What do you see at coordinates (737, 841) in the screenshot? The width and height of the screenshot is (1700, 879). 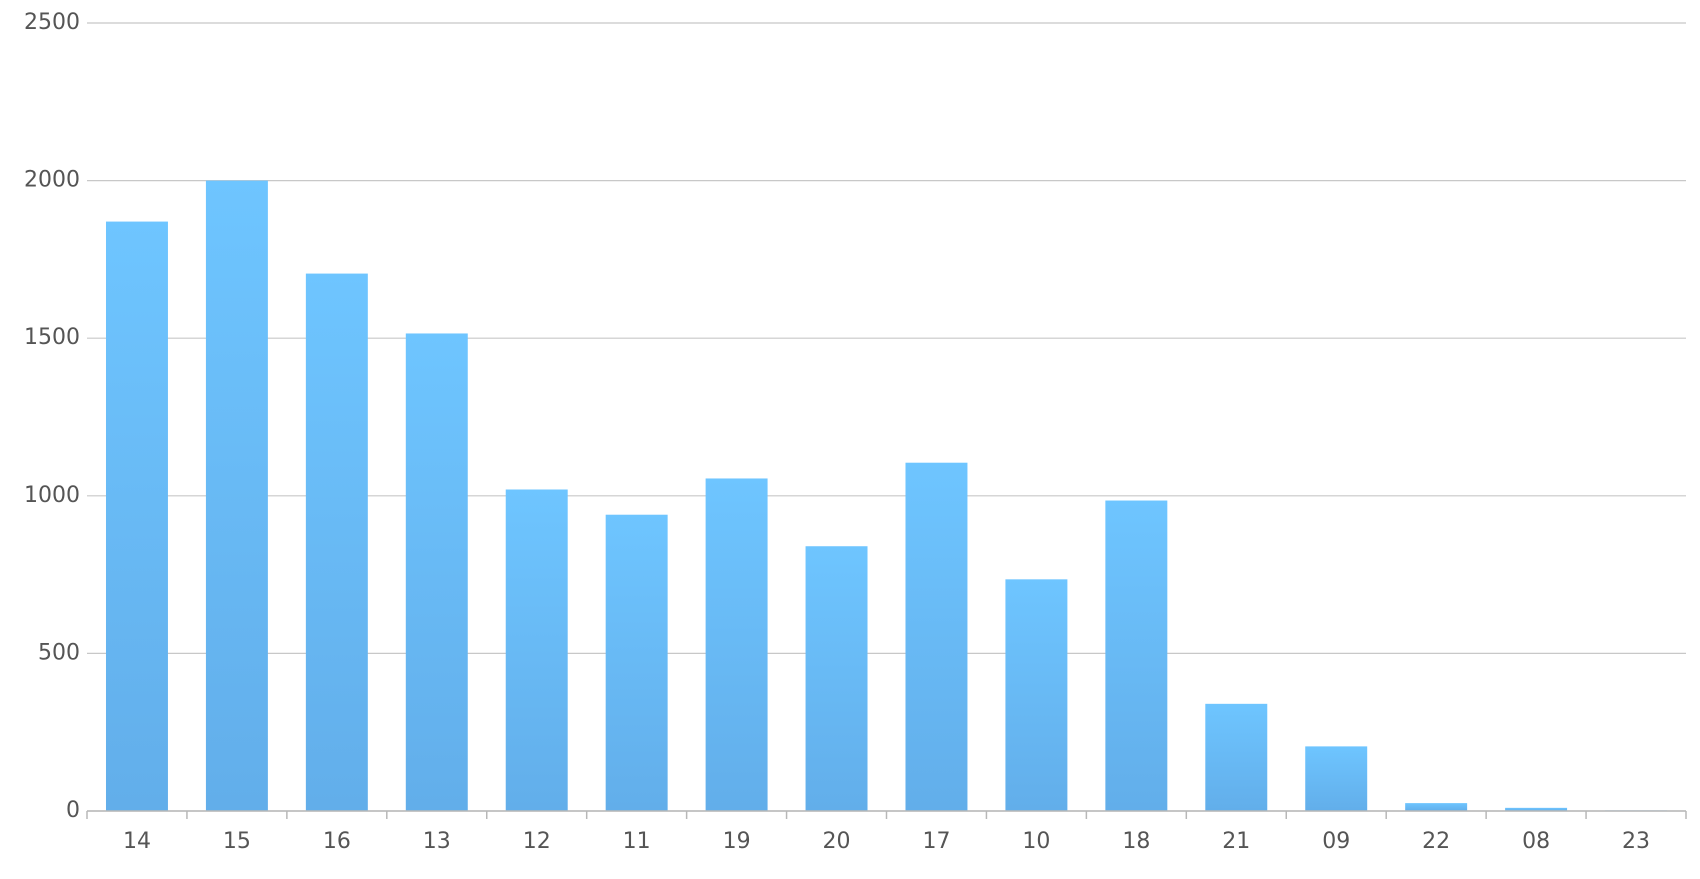 I see `x-tick-label: 19` at bounding box center [737, 841].